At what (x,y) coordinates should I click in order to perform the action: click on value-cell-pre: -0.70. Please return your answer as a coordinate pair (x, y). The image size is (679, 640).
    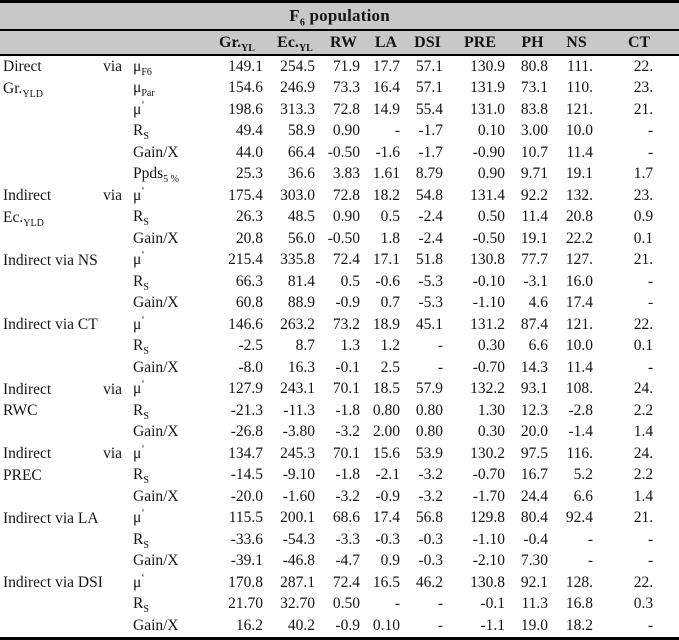
    Looking at the image, I should click on (488, 367).